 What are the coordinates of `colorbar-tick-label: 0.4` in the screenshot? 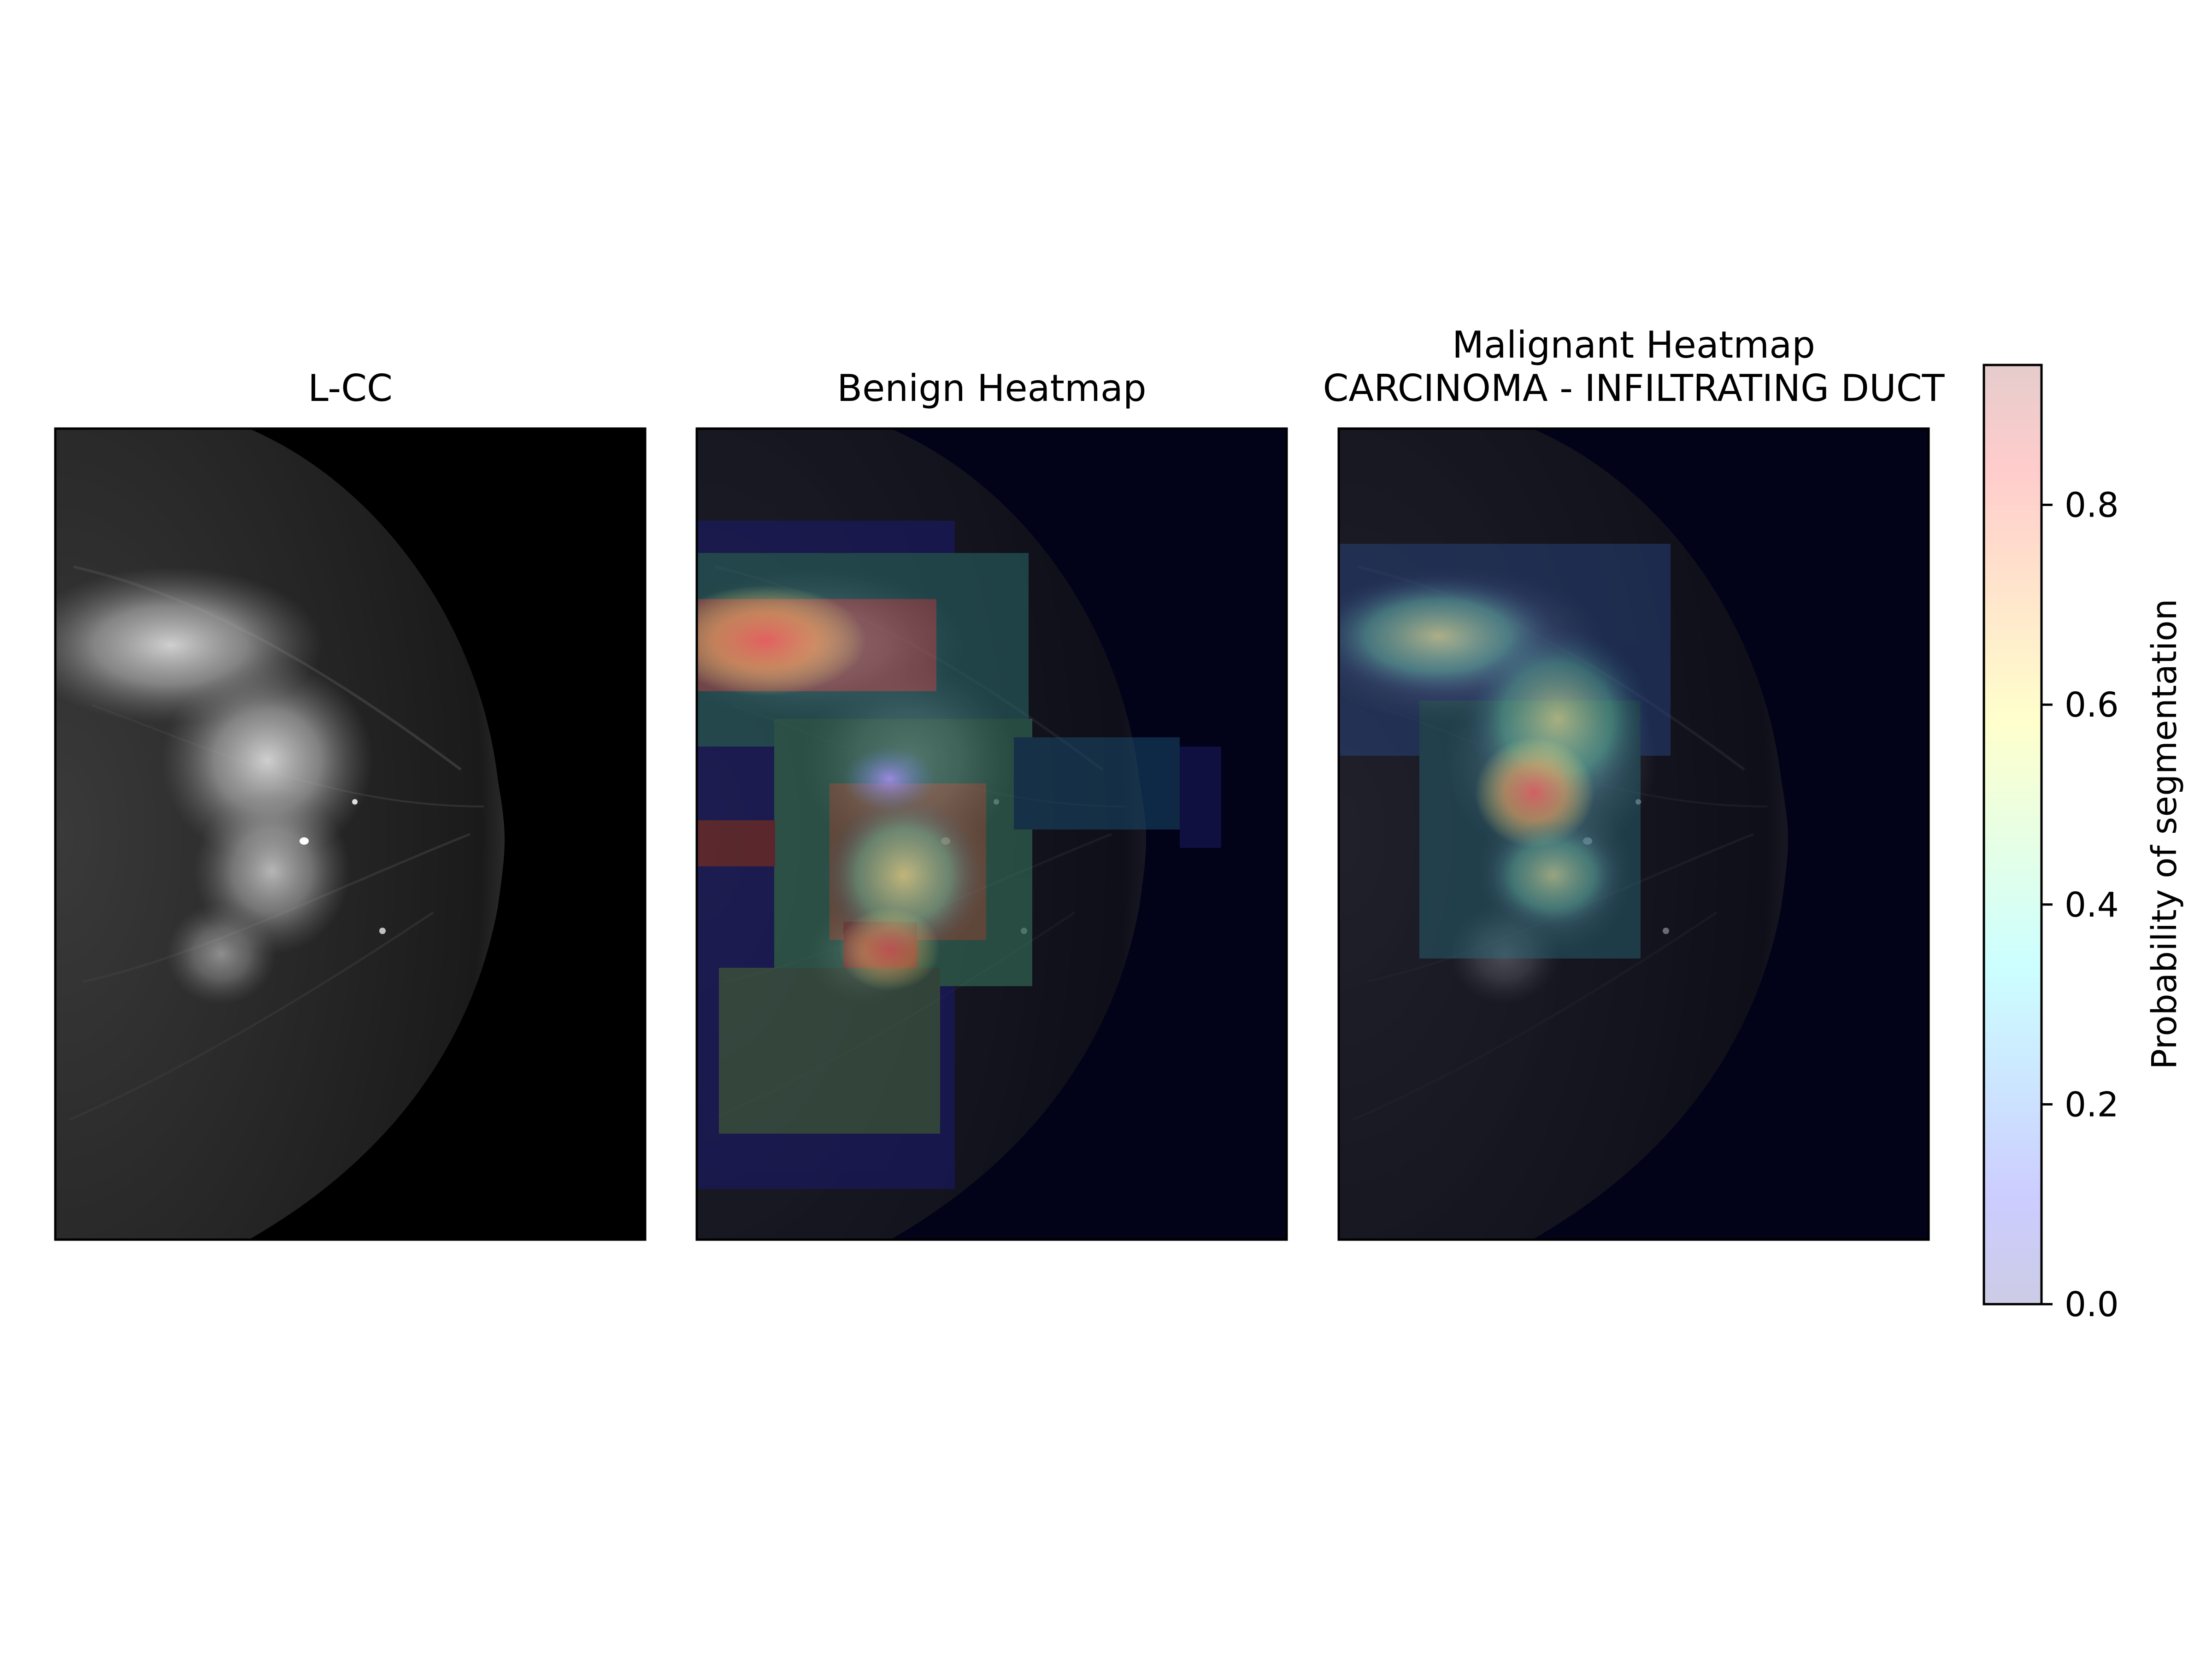 It's located at (2092, 905).